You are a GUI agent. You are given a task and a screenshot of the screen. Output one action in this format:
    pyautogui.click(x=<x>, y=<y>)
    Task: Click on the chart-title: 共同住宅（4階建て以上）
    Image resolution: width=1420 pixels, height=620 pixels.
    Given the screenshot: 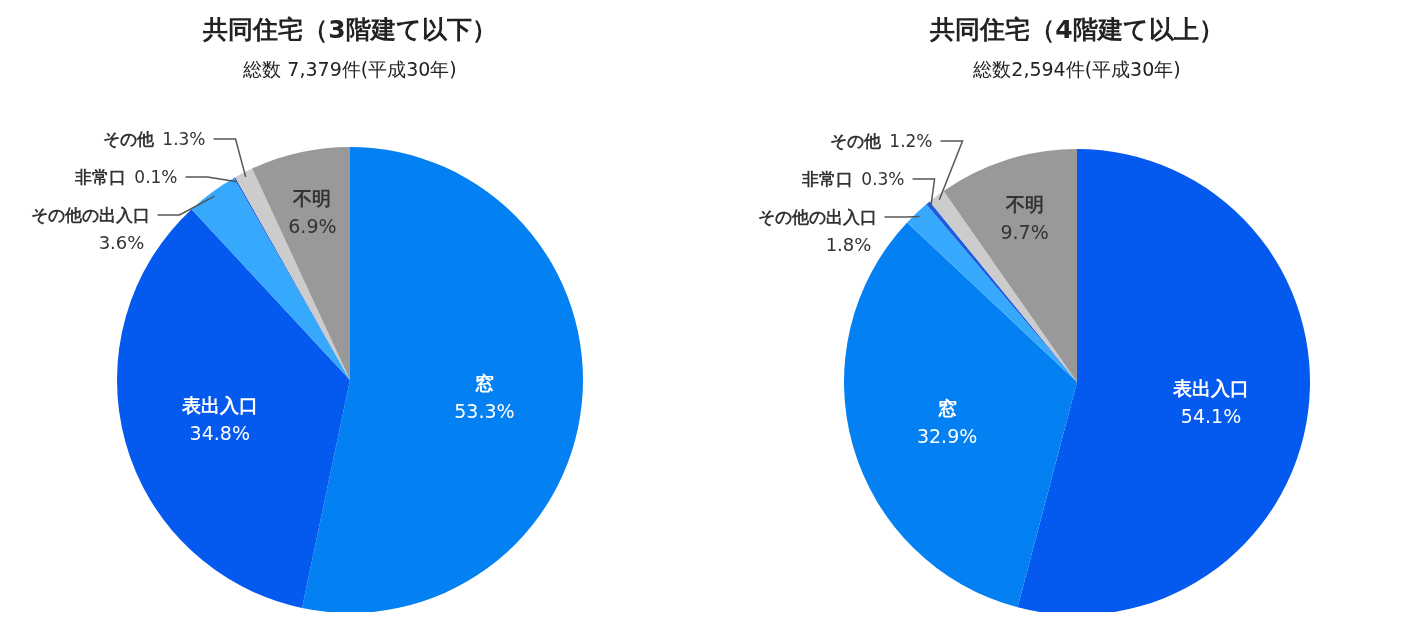 What is the action you would take?
    pyautogui.click(x=1076, y=29)
    